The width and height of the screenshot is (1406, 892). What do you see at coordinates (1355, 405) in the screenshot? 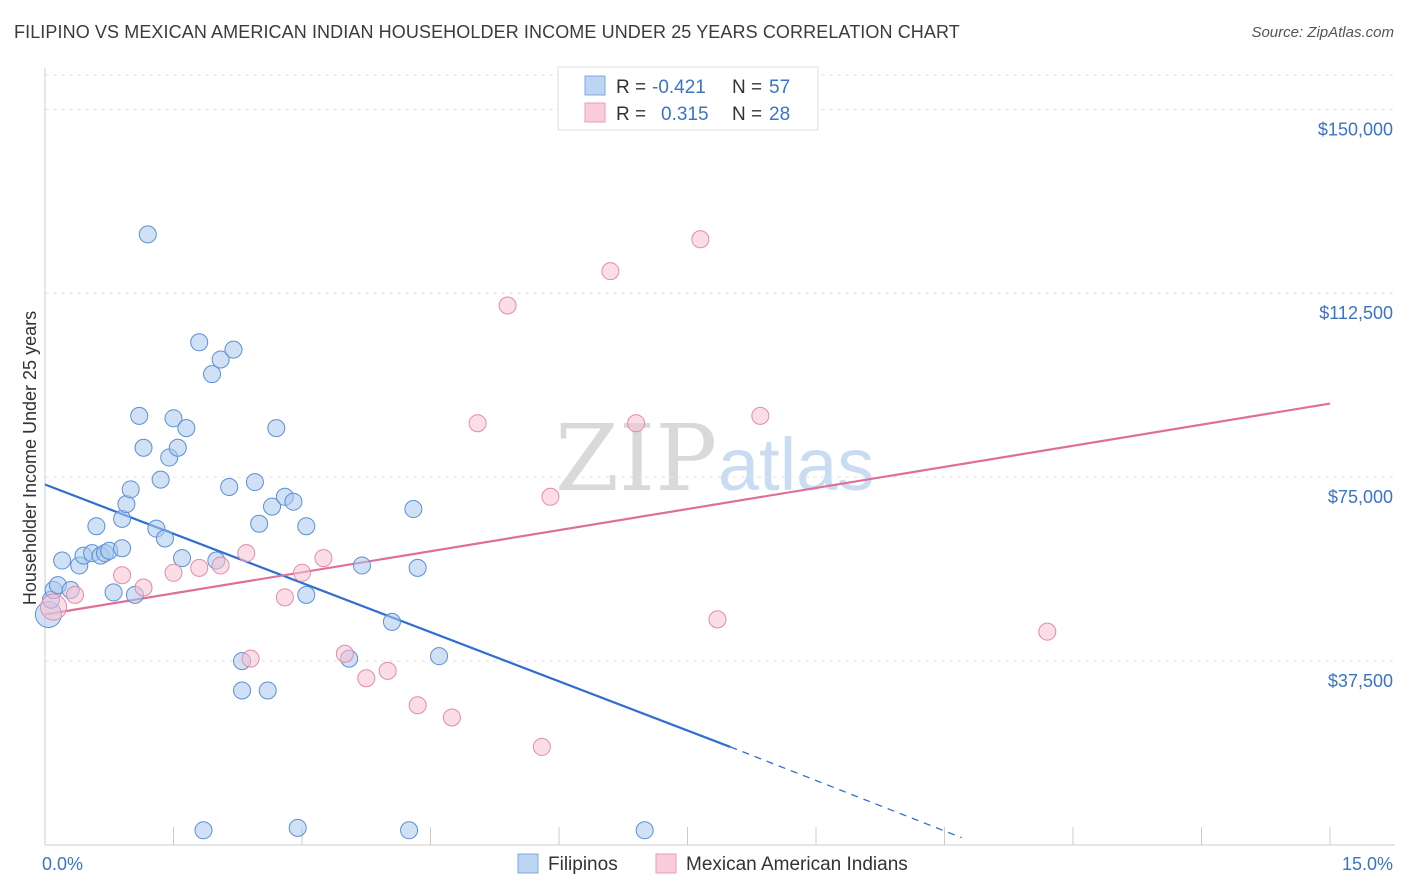
I see `y-tick-labels: $37,500 $75,000 $112,500 $150,000` at bounding box center [1355, 405].